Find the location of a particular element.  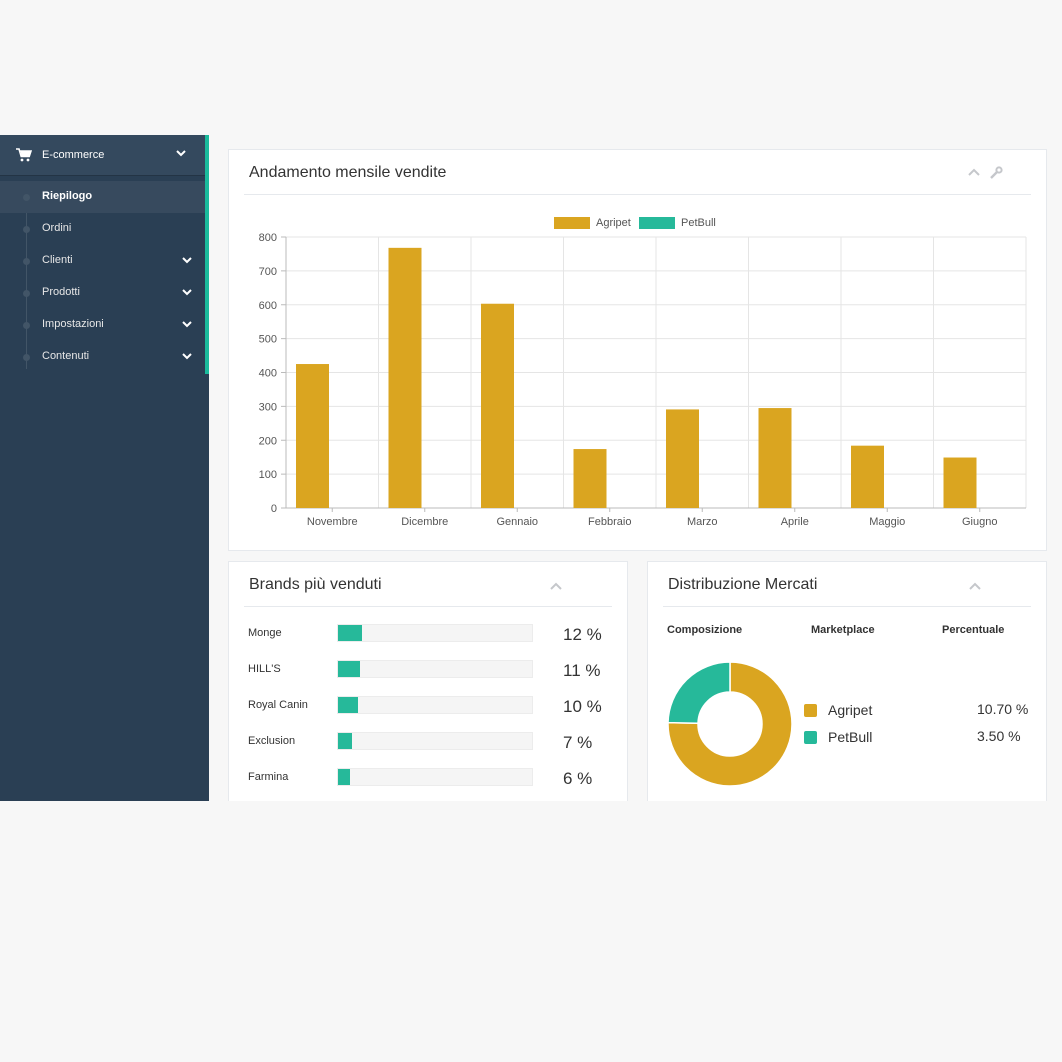

column-header-marketplace: Marketplace is located at coordinates (843, 630).